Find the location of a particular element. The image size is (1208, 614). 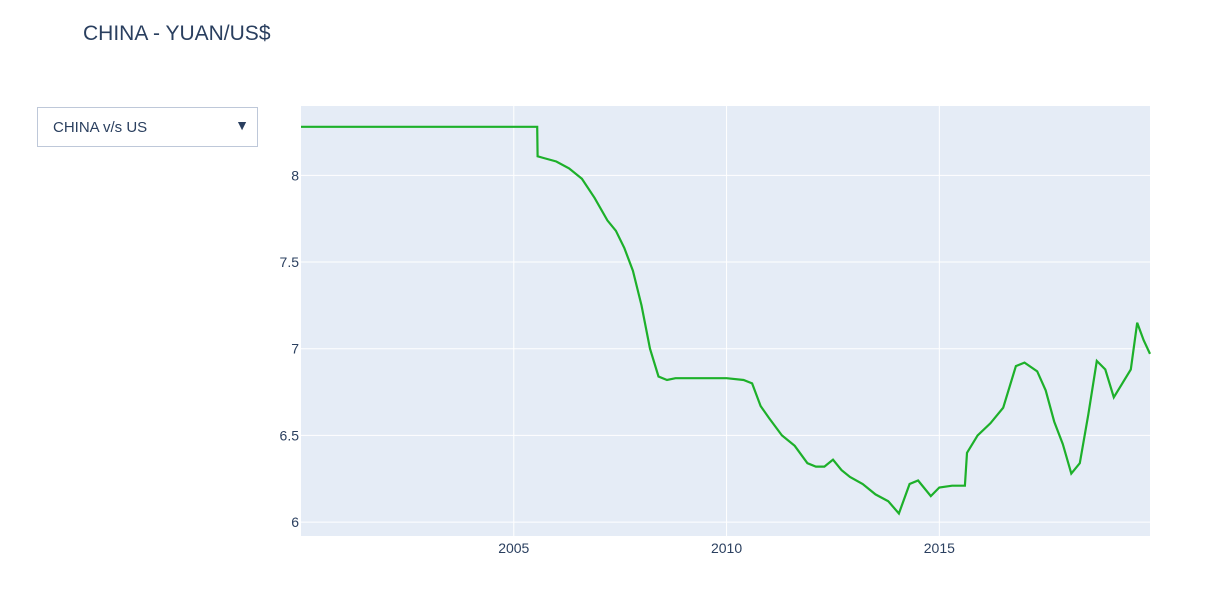

x-axis: 2005 2010 2015 is located at coordinates (726, 548).